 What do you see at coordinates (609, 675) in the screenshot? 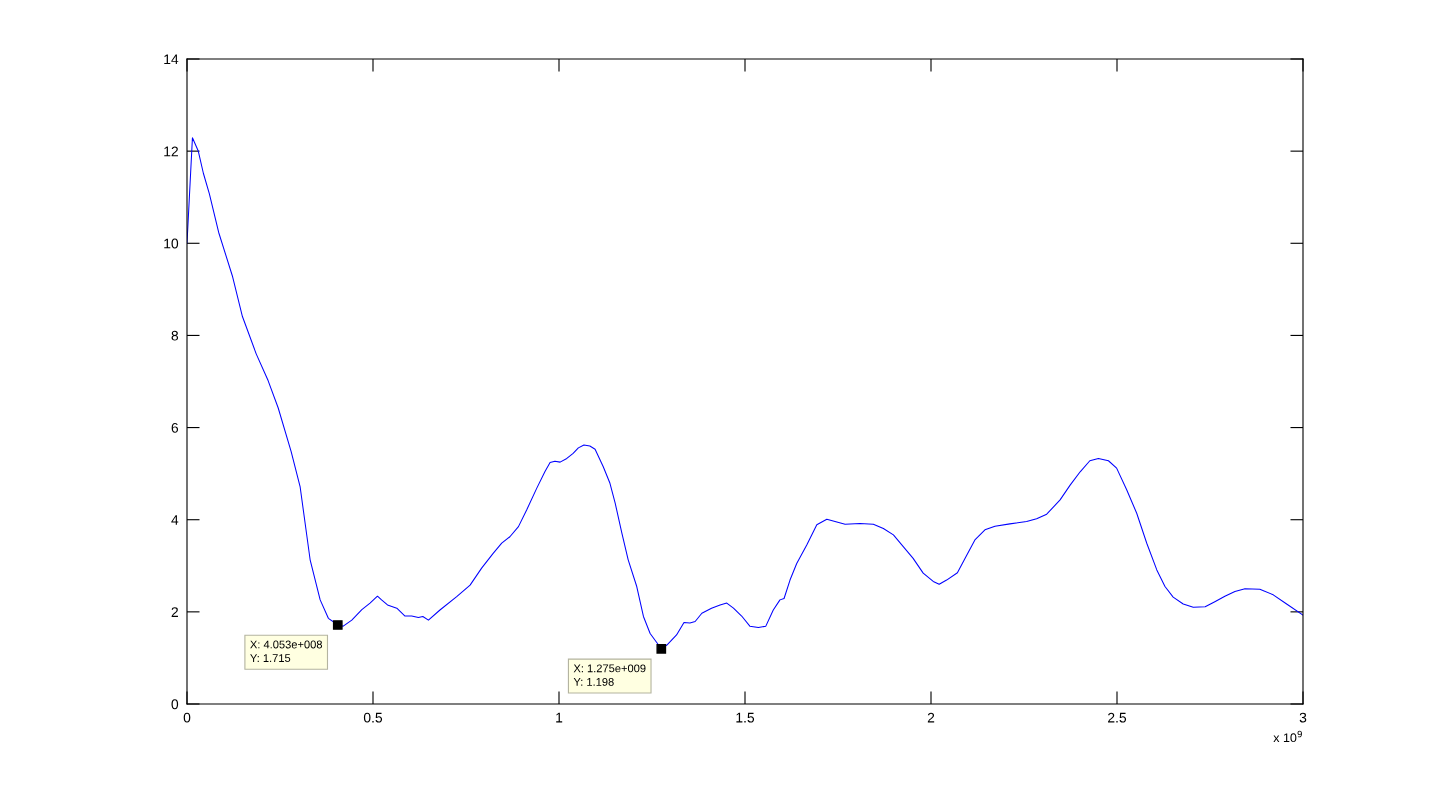
I see `annotation: X: 1.275e+009 Y: 1.198` at bounding box center [609, 675].